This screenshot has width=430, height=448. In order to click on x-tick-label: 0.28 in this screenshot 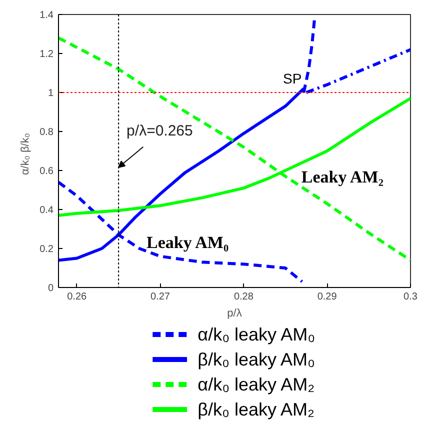, I will do `click(244, 297)`.